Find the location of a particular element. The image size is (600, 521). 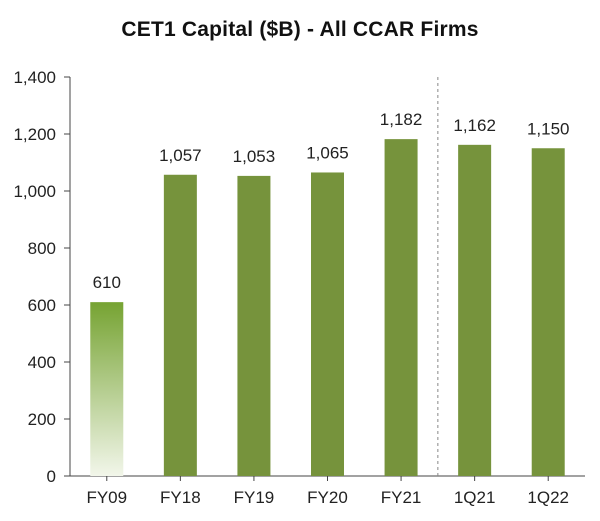

x-tick-label: FY20 is located at coordinates (327, 497).